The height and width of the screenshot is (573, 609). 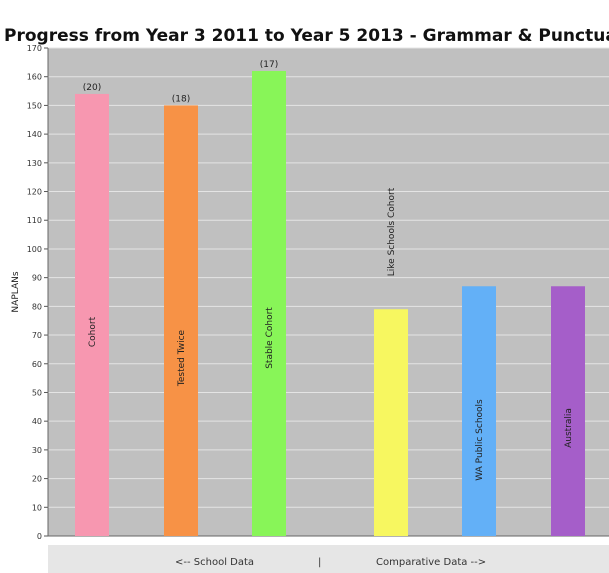 What do you see at coordinates (34, 192) in the screenshot?
I see `y-tick-label: 120` at bounding box center [34, 192].